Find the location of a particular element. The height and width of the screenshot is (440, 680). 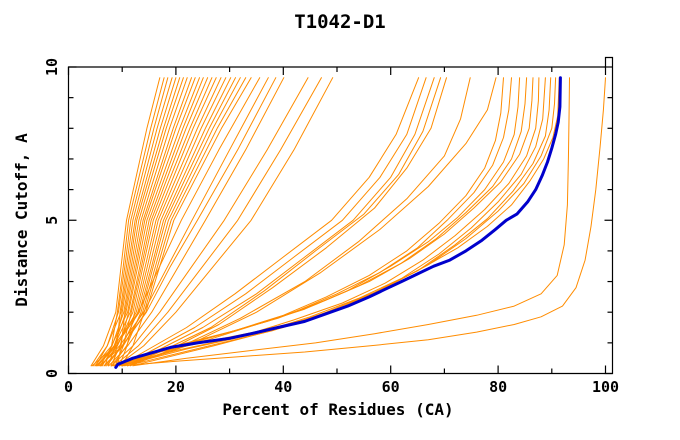

y-tick-label: 5 is located at coordinates (52, 220).